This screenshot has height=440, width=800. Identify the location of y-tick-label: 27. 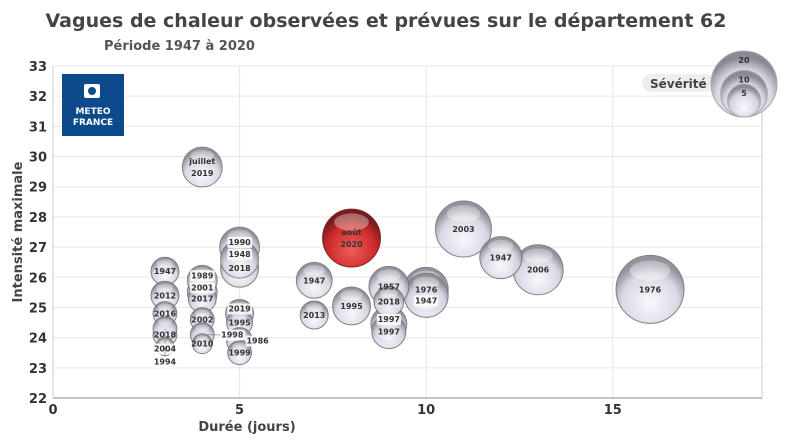
(38, 248).